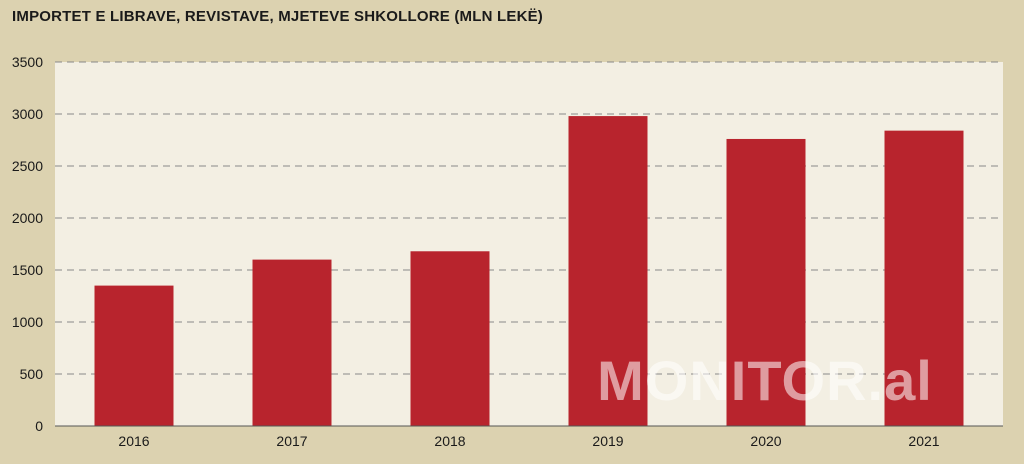 The image size is (1024, 464). Describe the element at coordinates (766, 282) in the screenshot. I see `bar-2020` at that location.